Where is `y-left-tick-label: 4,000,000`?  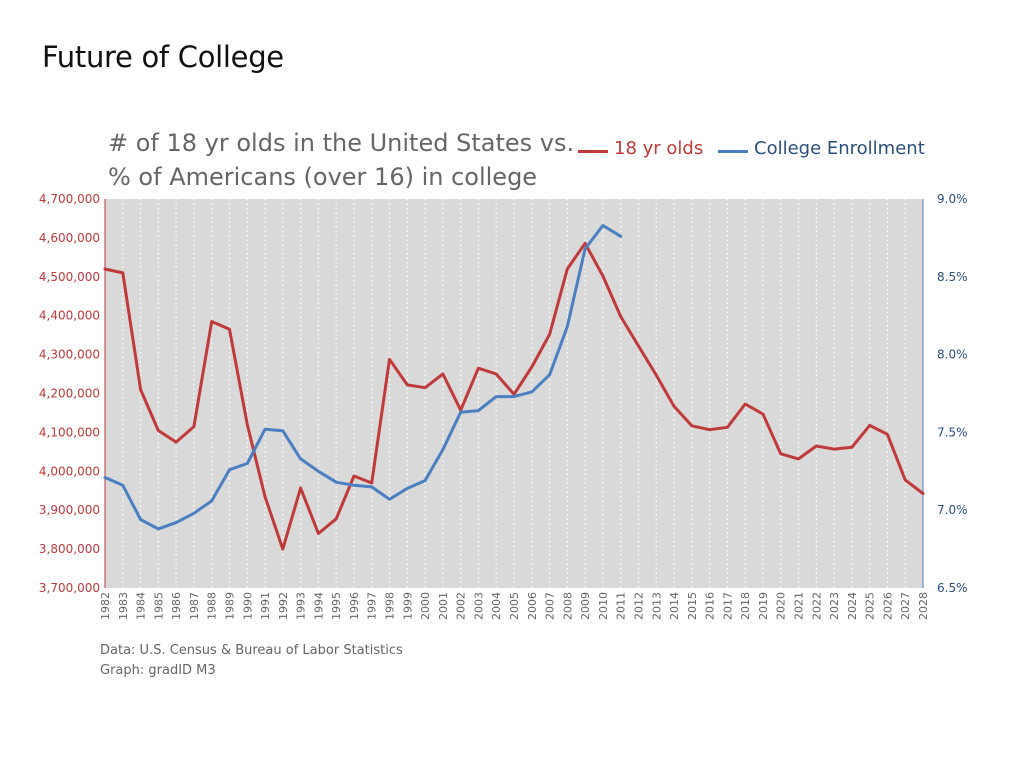
y-left-tick-label: 4,000,000 is located at coordinates (69, 471).